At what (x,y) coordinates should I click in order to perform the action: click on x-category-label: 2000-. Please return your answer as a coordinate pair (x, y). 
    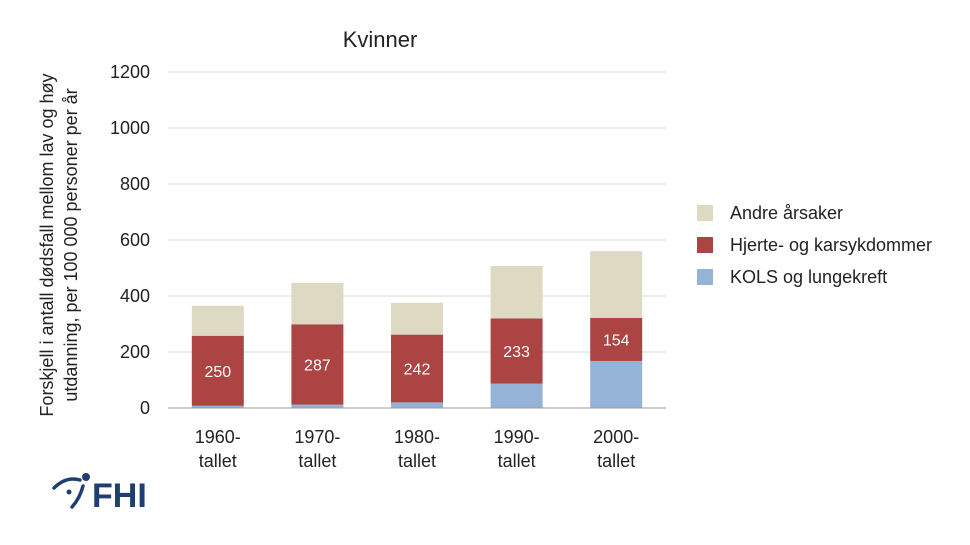
    Looking at the image, I should click on (616, 437).